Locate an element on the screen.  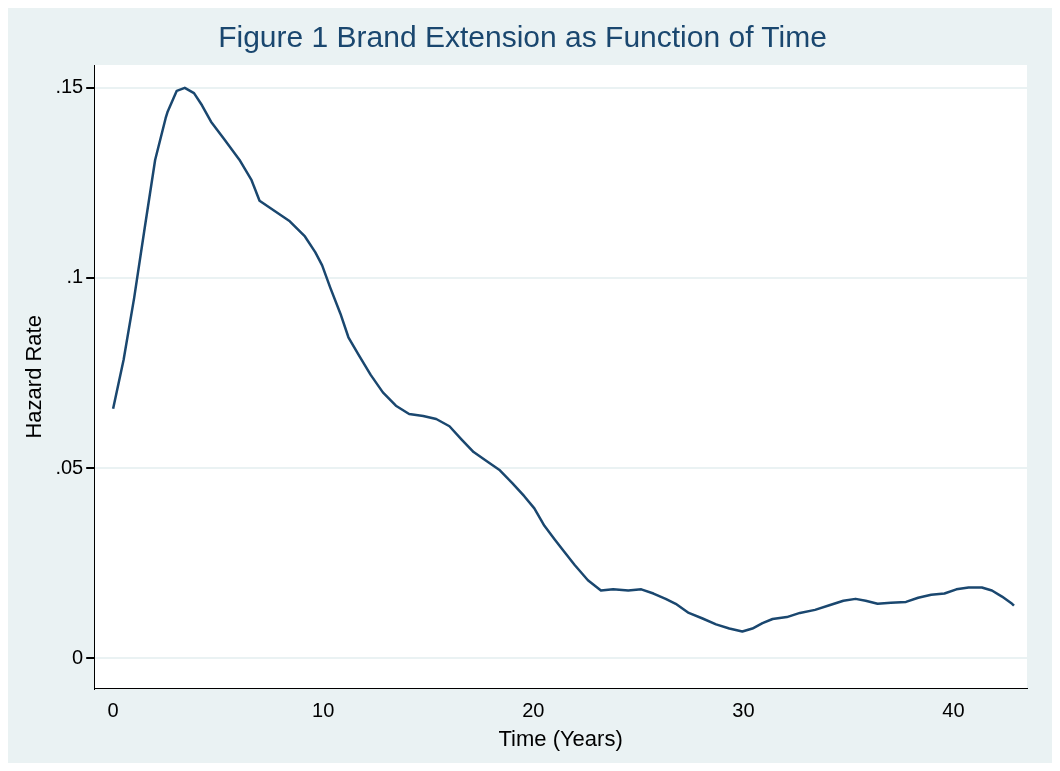
y-tick-label: 0 is located at coordinates (78, 656).